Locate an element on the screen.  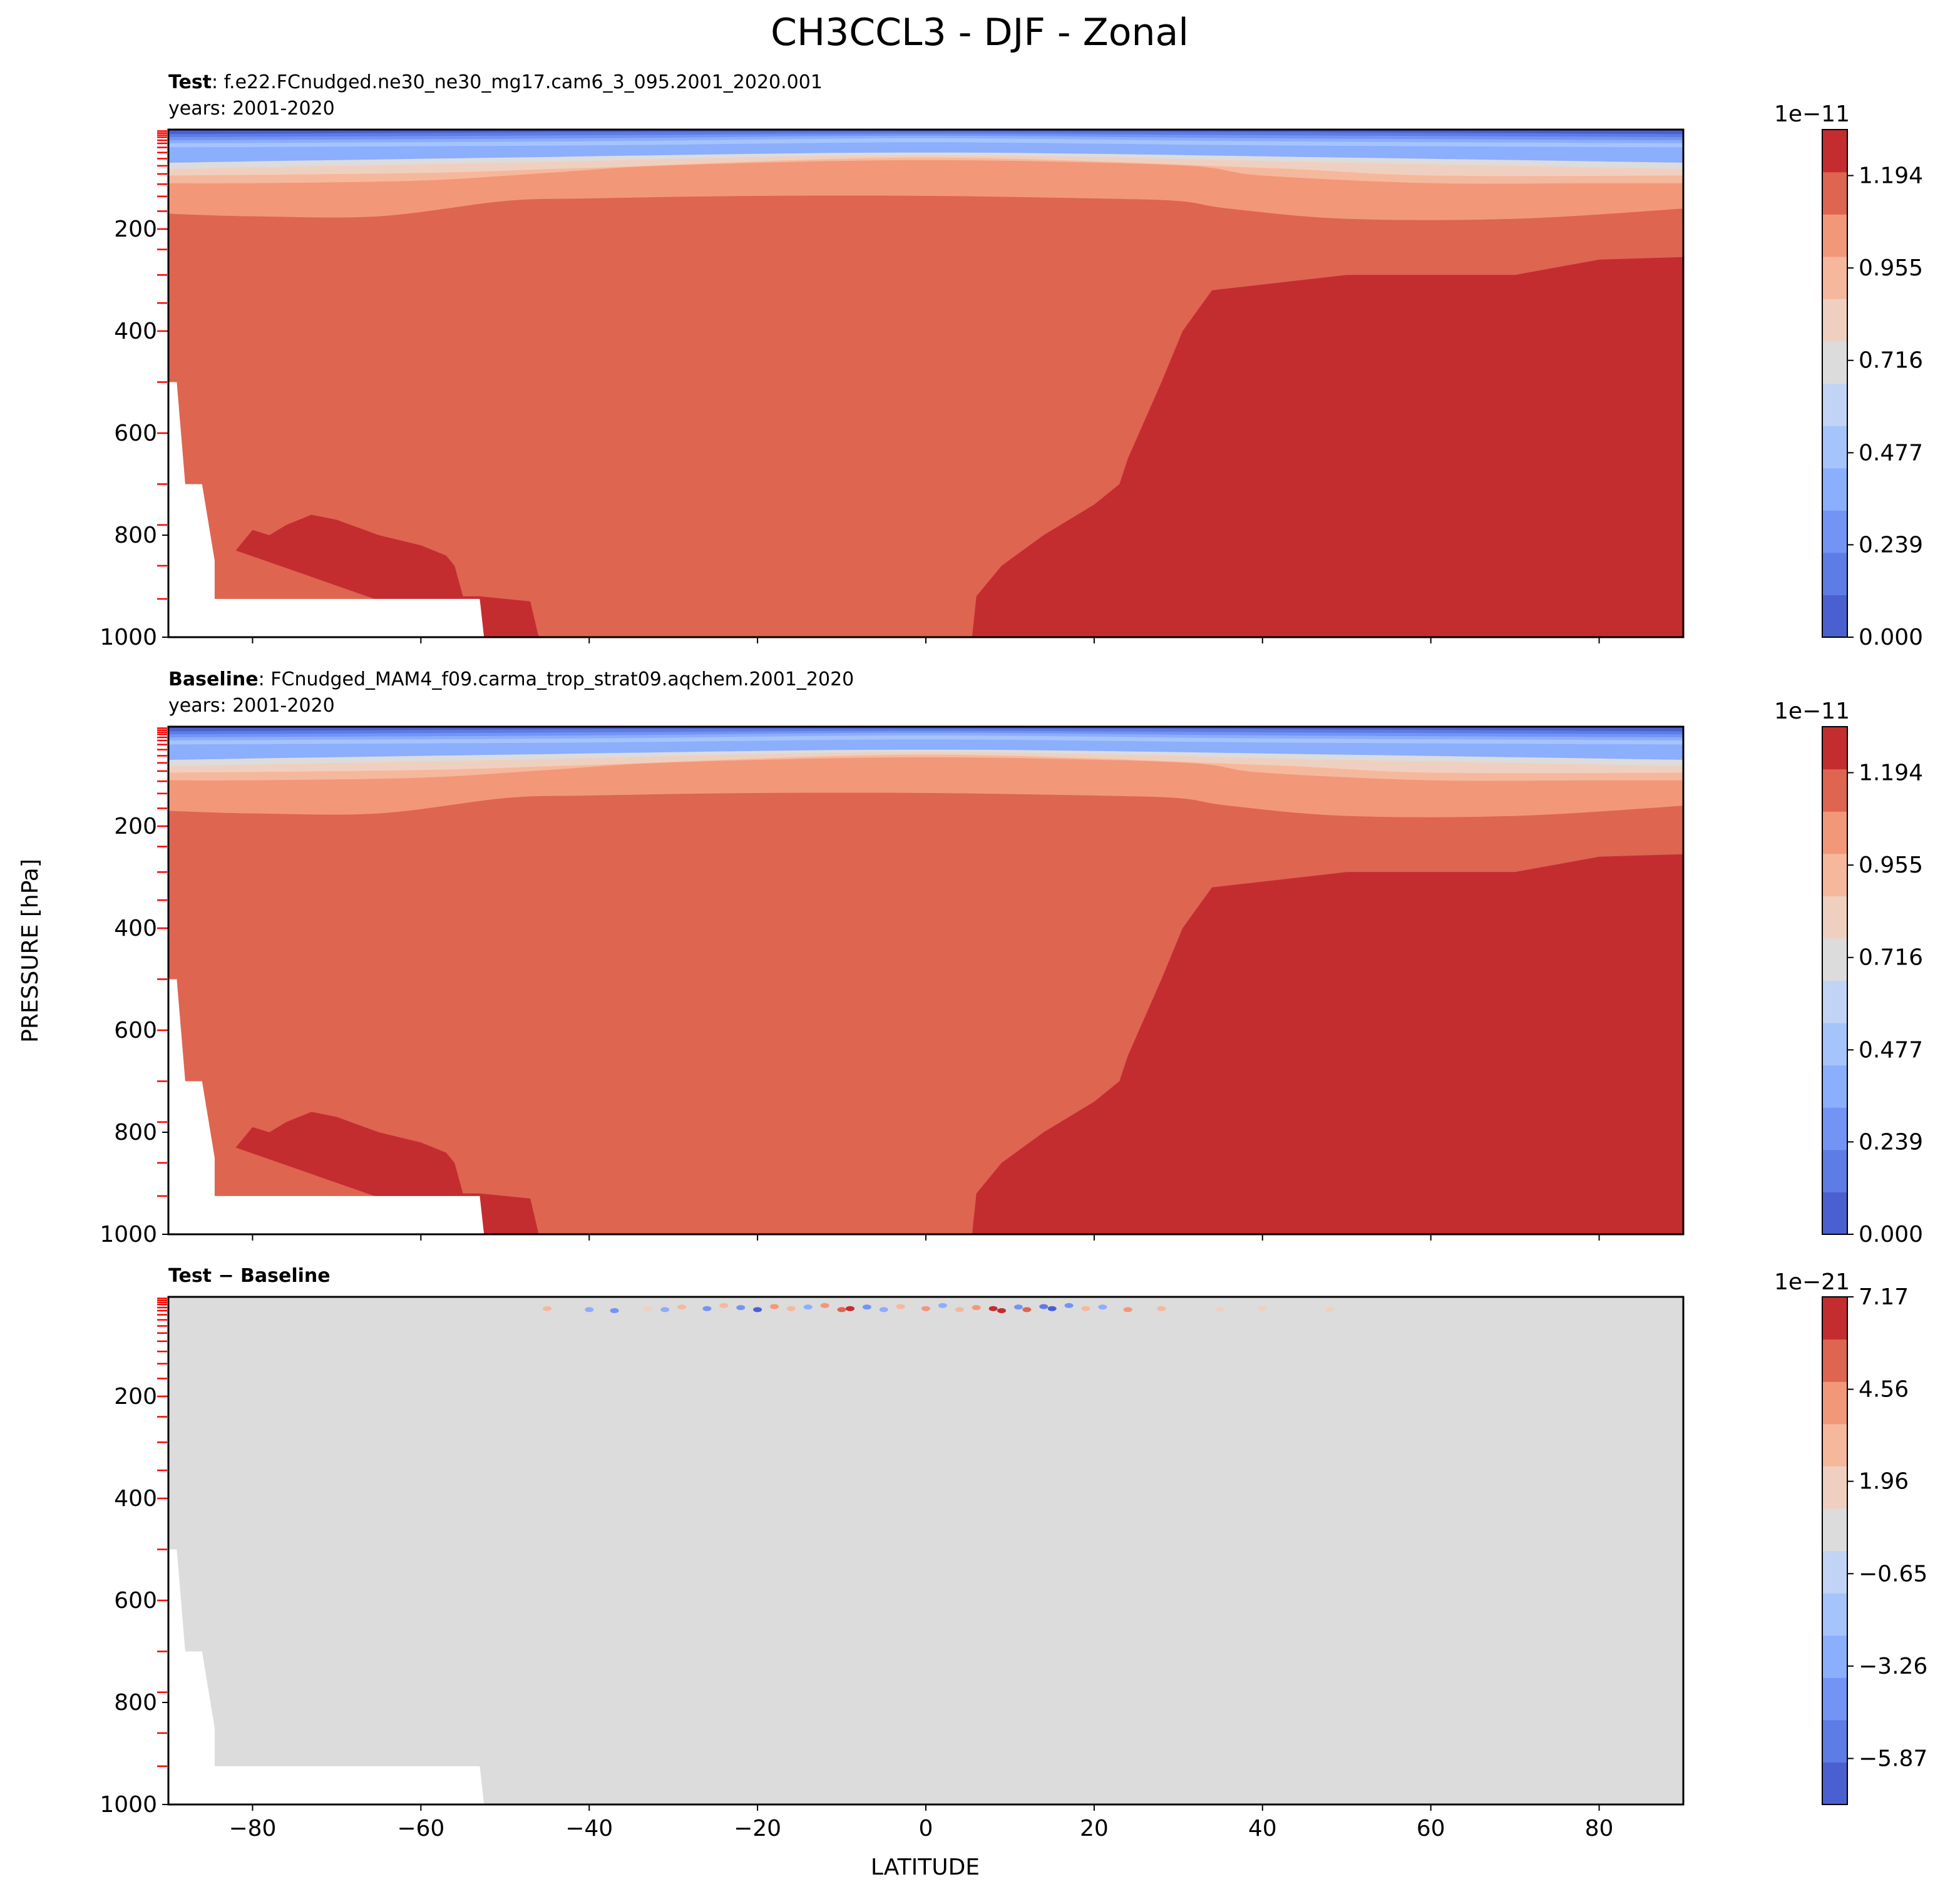
panel-baseline-colorbar: 0.000 0.239 0.477 0.716 0.955 1.194 is located at coordinates (1872, 986).